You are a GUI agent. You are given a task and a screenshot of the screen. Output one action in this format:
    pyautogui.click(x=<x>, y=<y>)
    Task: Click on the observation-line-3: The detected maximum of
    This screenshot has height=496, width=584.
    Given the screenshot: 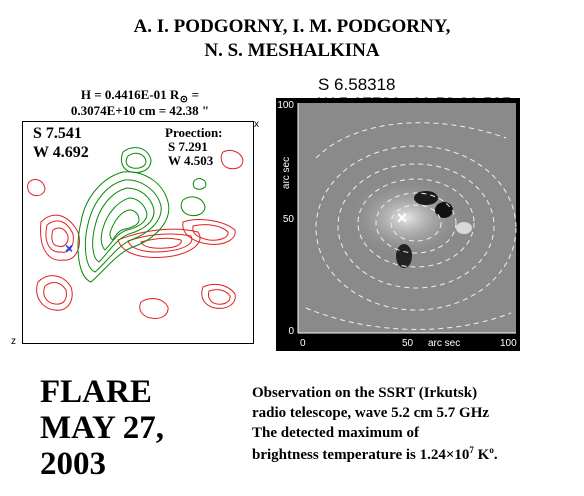 What is the action you would take?
    pyautogui.click(x=336, y=433)
    